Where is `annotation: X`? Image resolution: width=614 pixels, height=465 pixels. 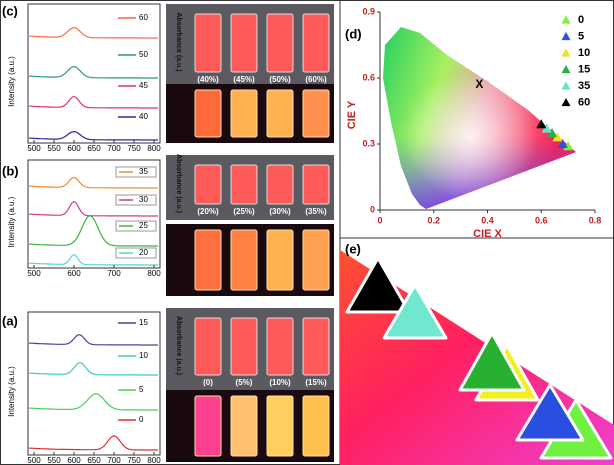
annotation: X is located at coordinates (479, 84).